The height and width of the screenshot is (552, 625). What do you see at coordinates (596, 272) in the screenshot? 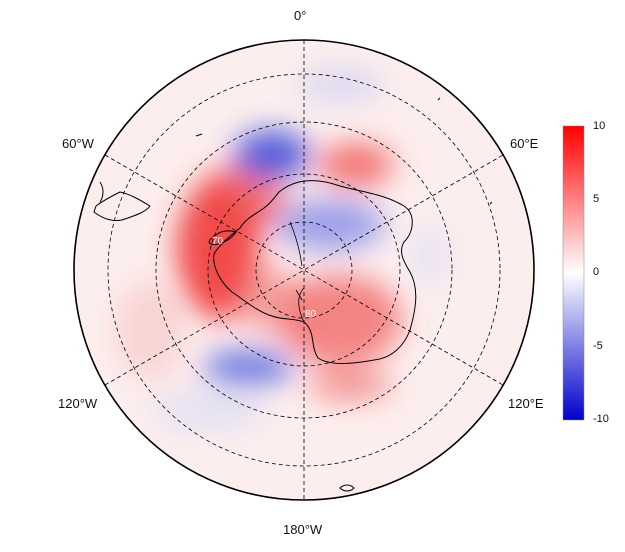
I see `colorbar-tick-0: 0` at bounding box center [596, 272].